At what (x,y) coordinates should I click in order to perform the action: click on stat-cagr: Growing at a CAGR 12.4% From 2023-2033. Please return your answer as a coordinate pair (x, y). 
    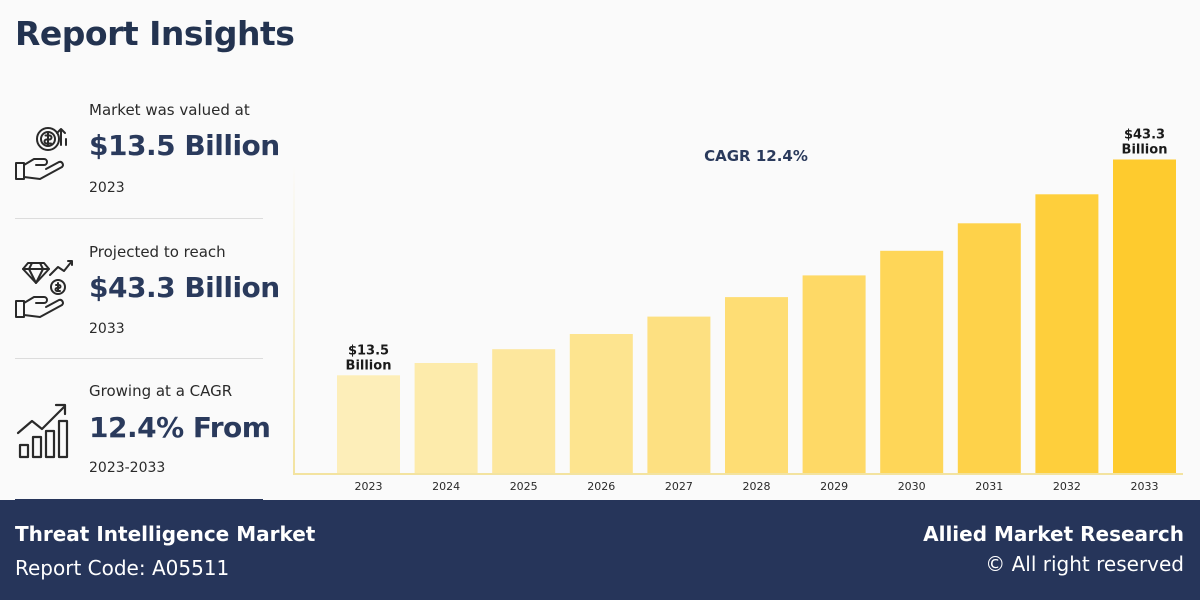
    Looking at the image, I should click on (145, 442).